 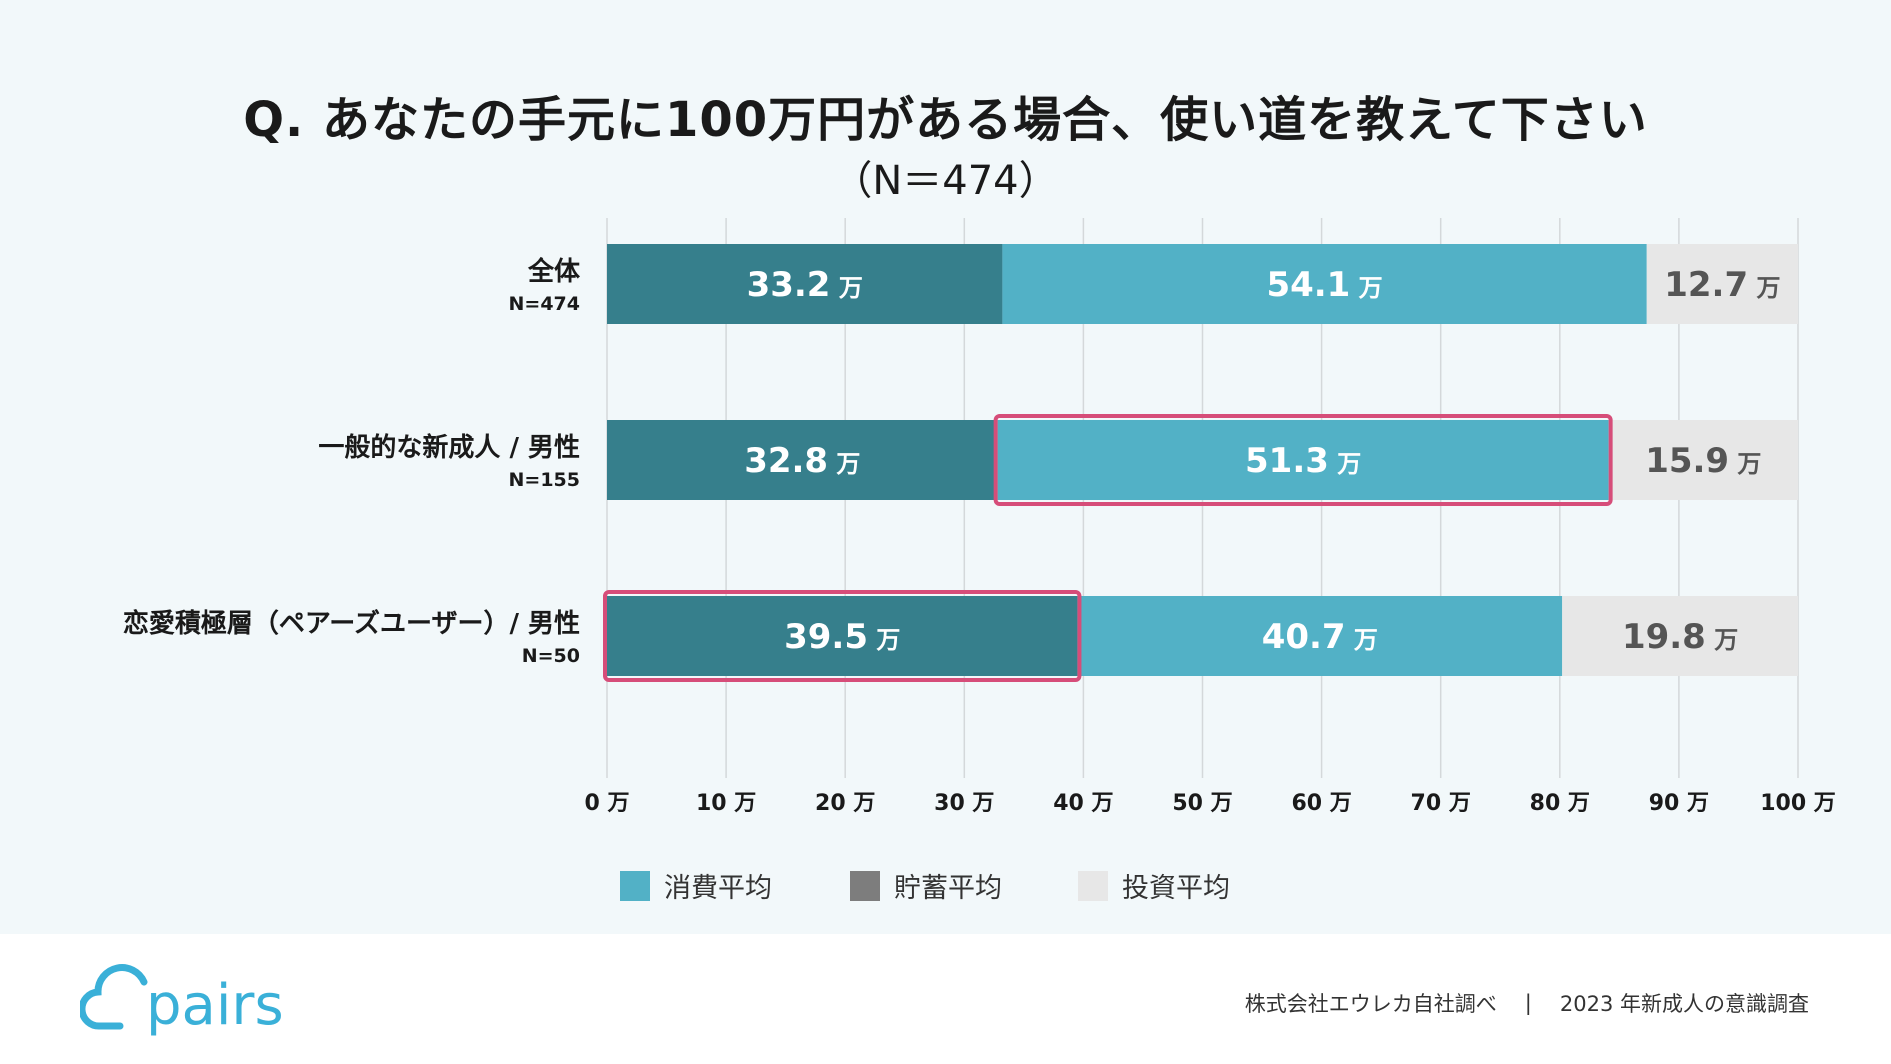 I want to click on x-tick-label-70: 70 万, so click(x=1441, y=803).